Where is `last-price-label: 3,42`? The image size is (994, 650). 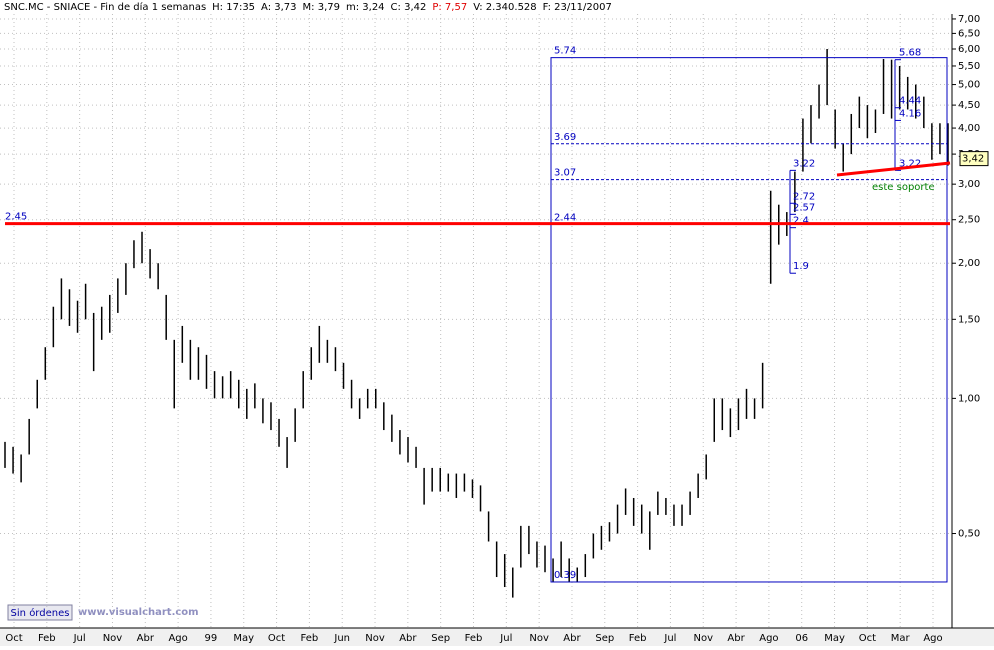
last-price-label: 3,42 is located at coordinates (973, 159).